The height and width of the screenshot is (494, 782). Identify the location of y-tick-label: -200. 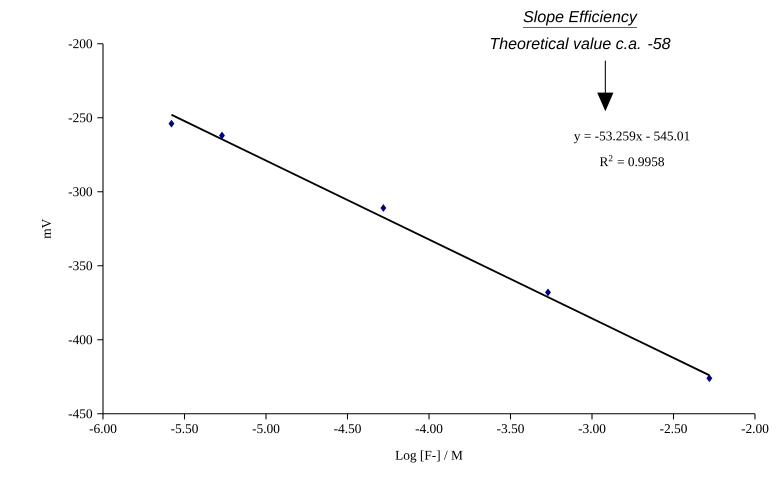
(80, 43).